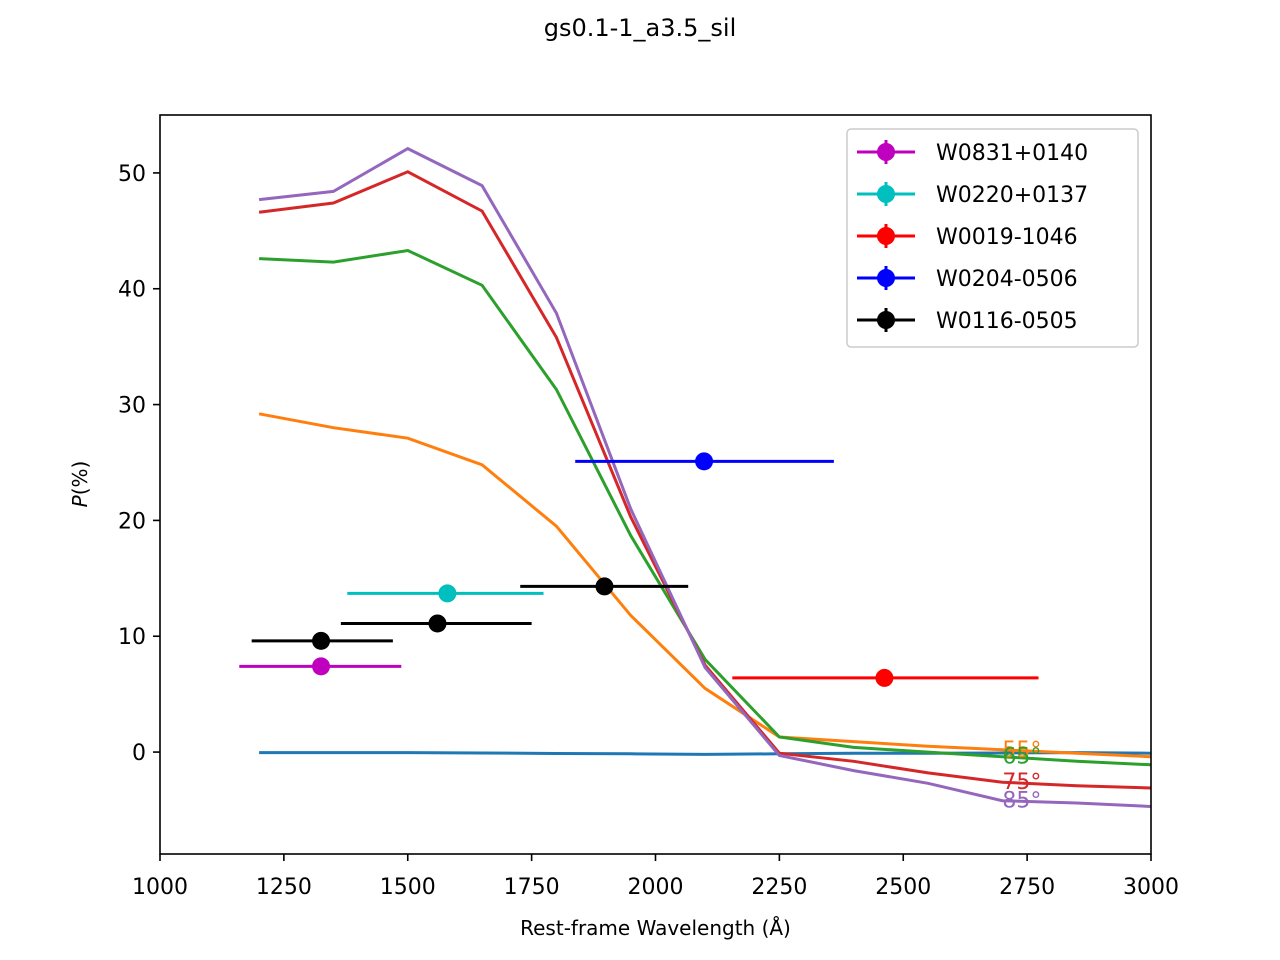 This screenshot has height=960, width=1280. Describe the element at coordinates (655, 928) in the screenshot. I see `x-axis-label: Rest-frame Wavelength (Å)` at that location.